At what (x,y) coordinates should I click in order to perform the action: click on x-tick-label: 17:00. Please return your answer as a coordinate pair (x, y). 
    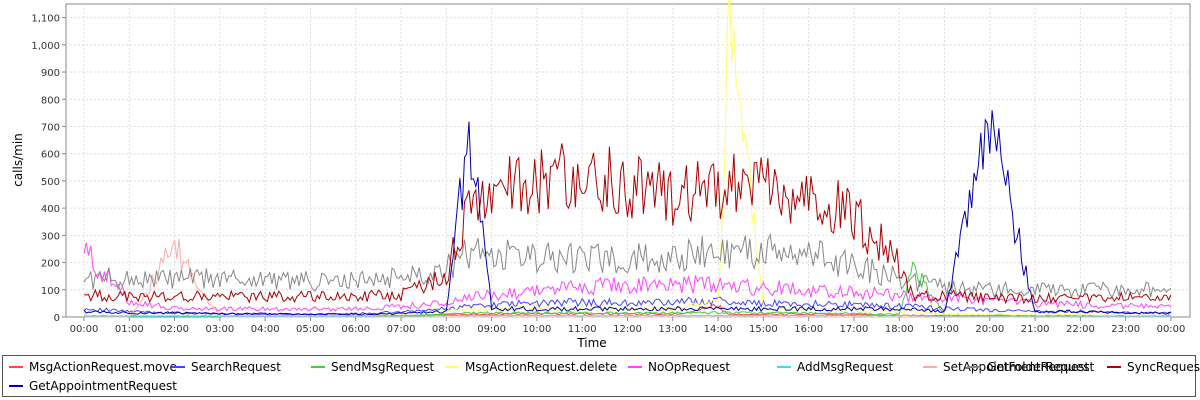
    Looking at the image, I should click on (854, 329).